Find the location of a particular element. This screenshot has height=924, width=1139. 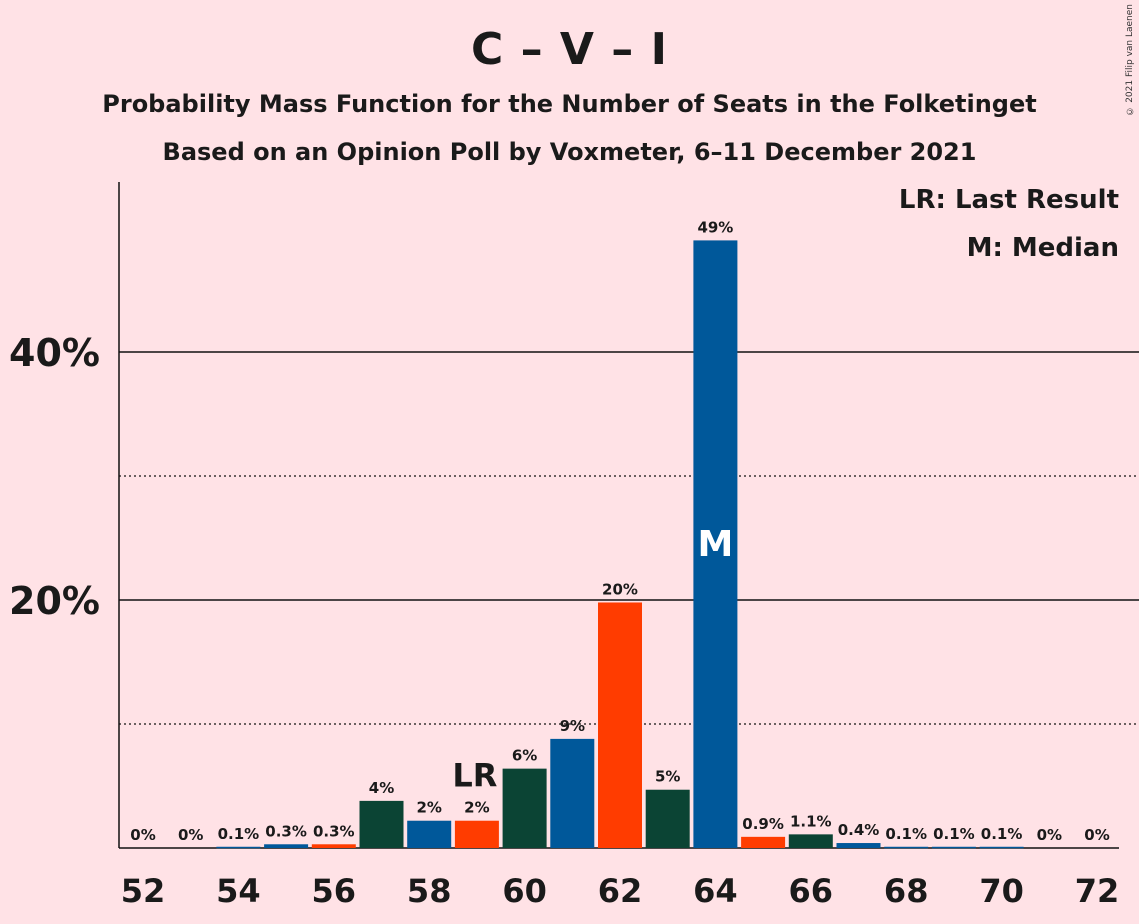

data-label: 6% is located at coordinates (524, 756).